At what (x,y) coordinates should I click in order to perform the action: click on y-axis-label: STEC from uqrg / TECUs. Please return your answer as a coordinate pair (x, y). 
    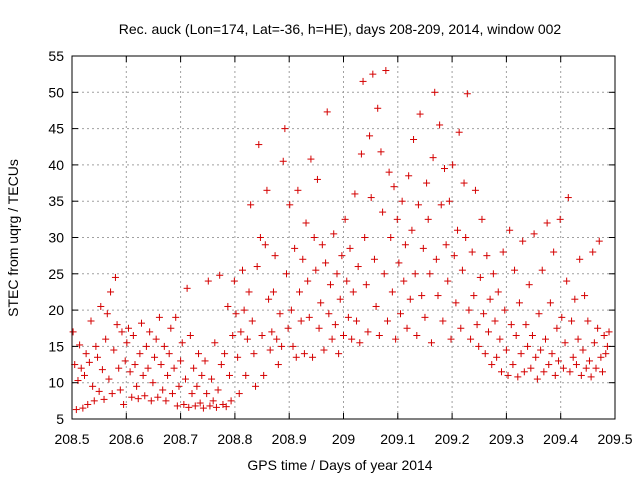
    Looking at the image, I should click on (13, 238).